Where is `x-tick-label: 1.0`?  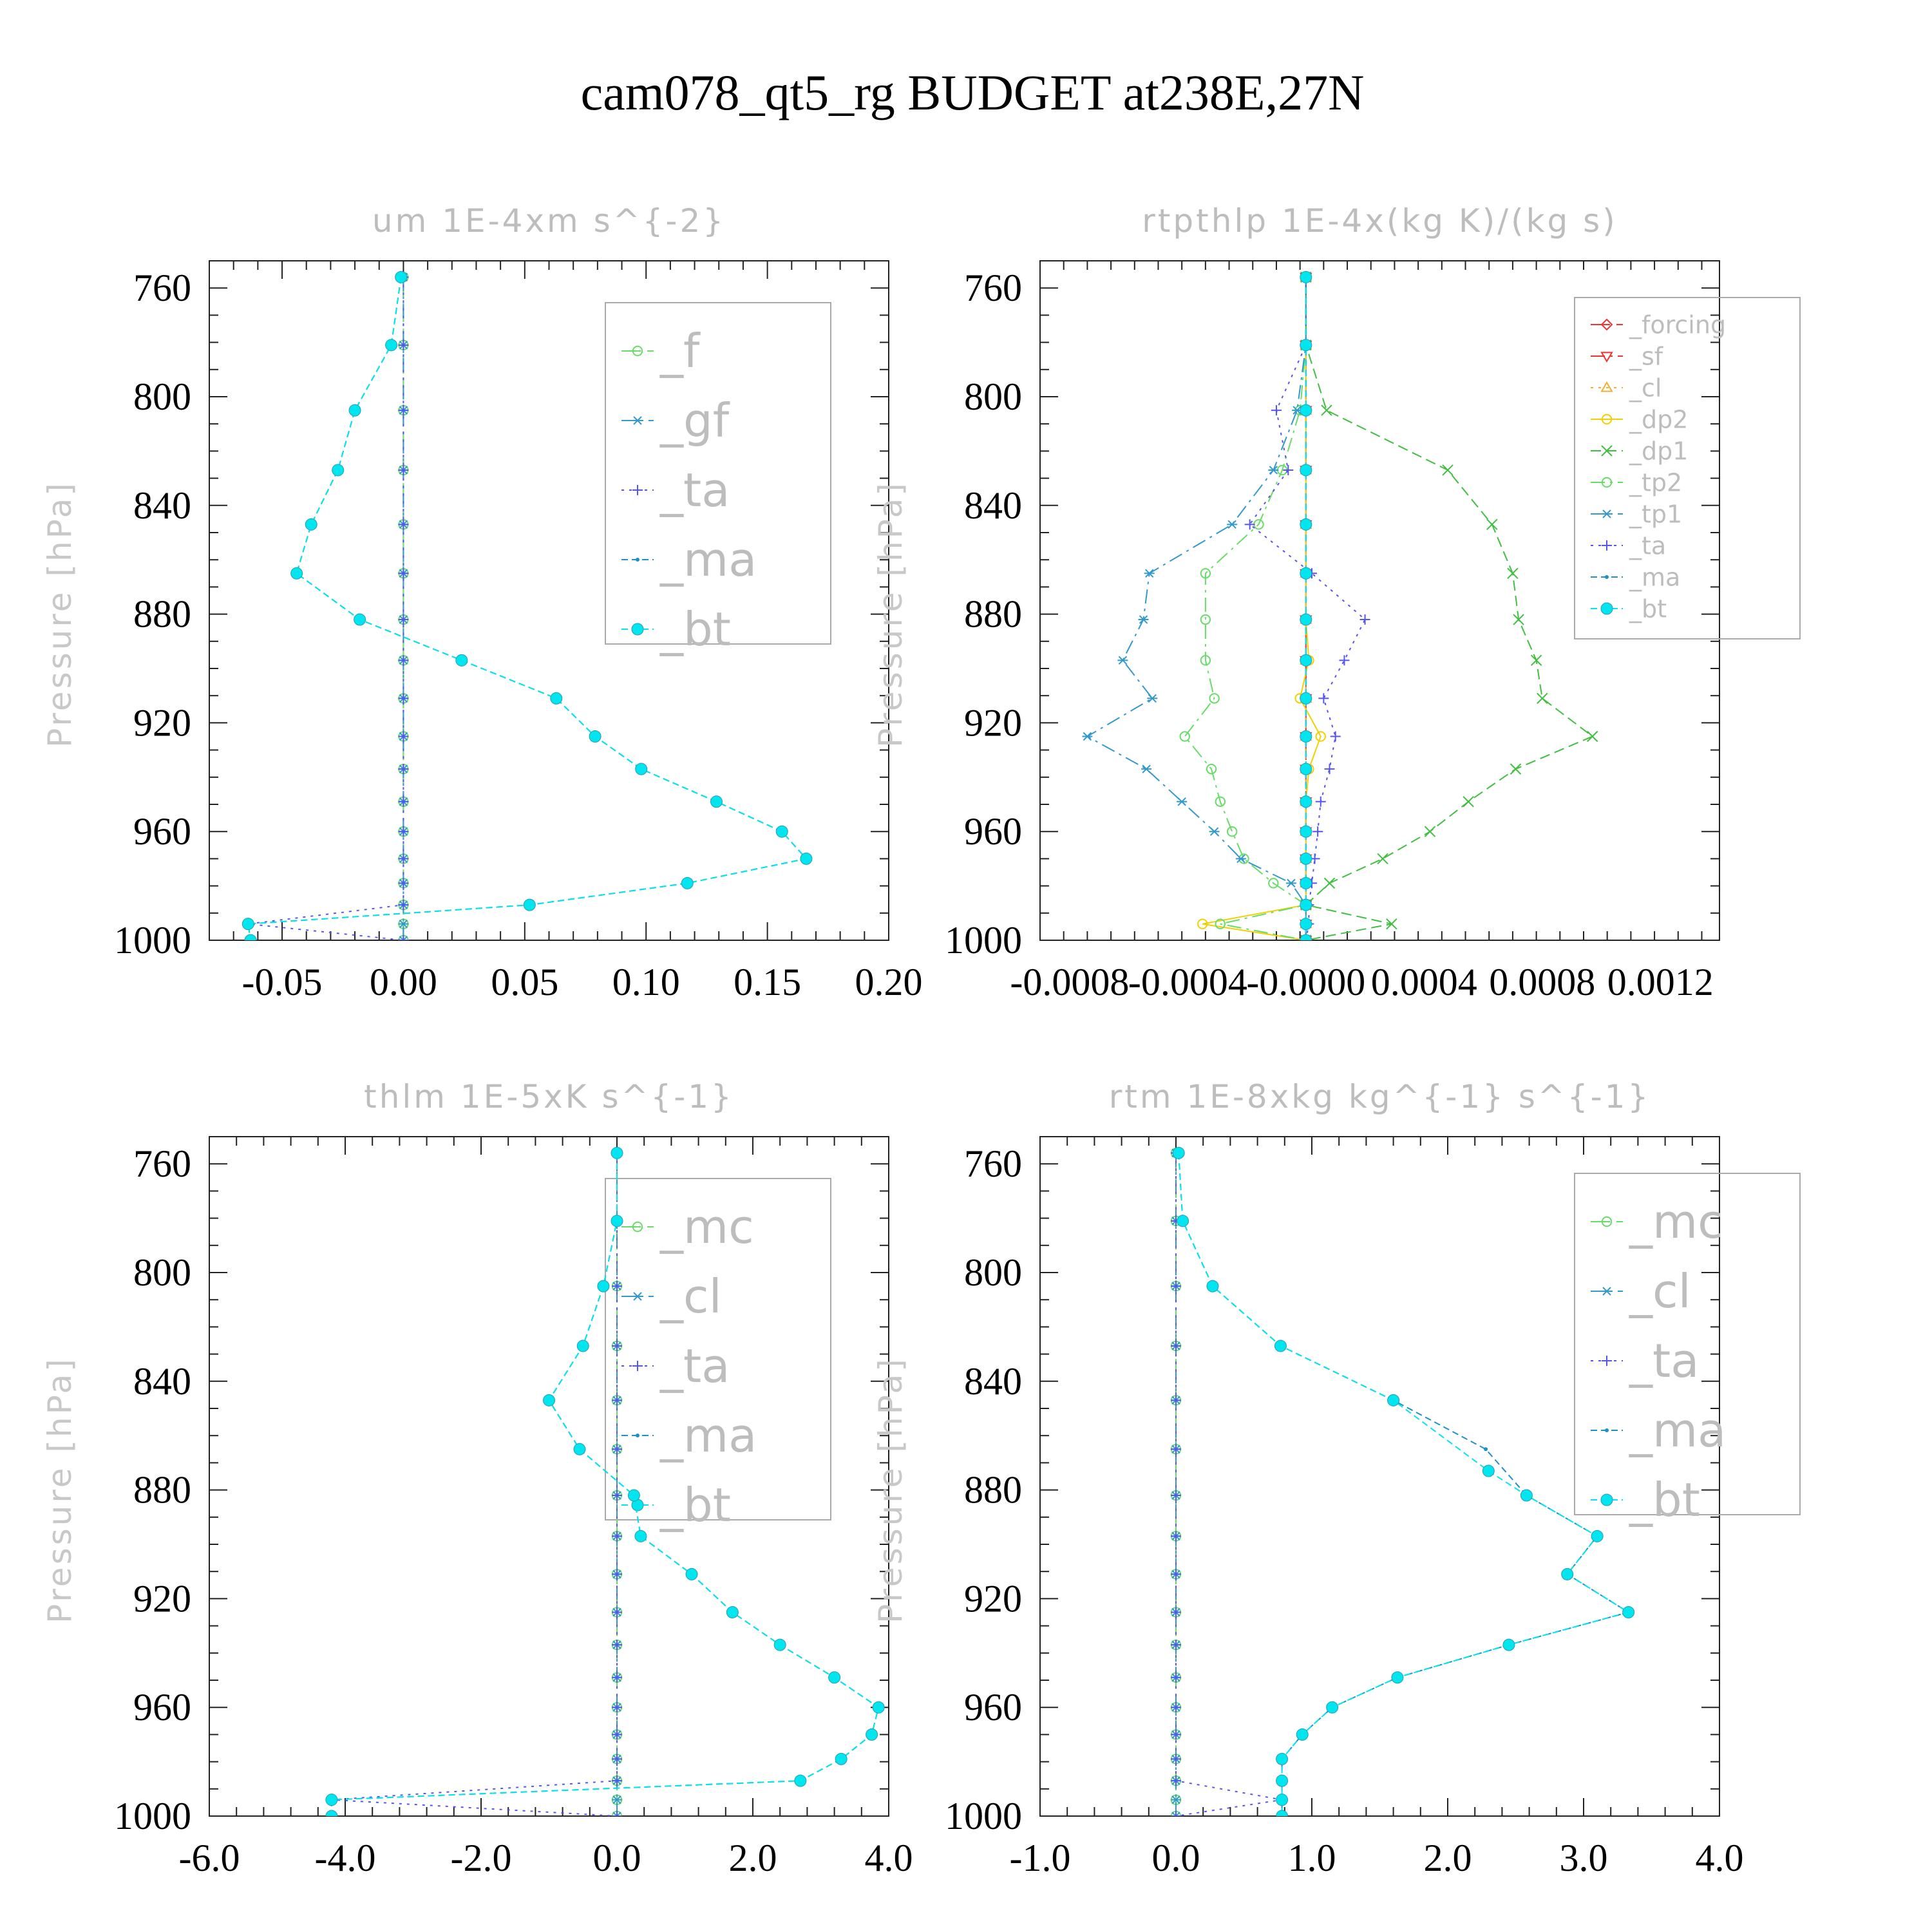
x-tick-label: 1.0 is located at coordinates (1312, 1858).